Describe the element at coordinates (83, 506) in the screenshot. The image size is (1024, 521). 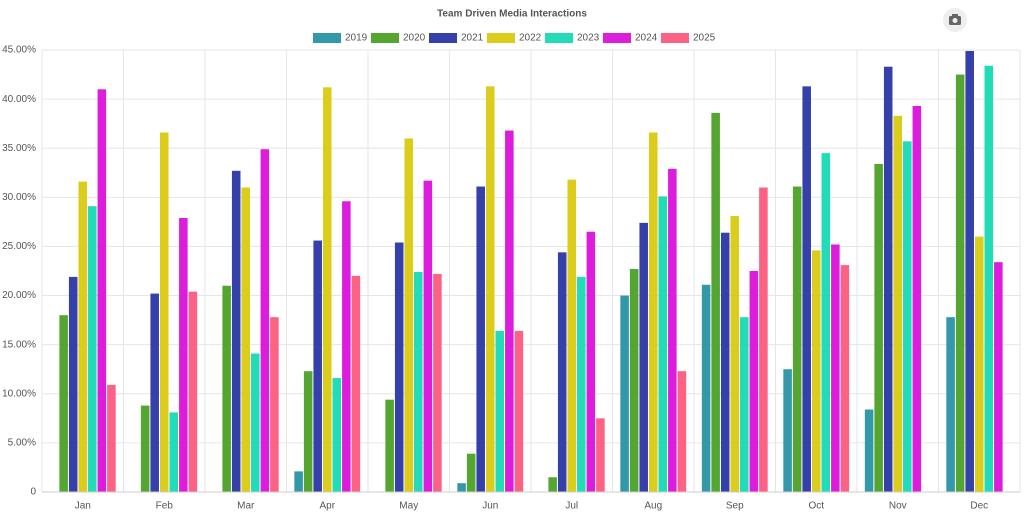
I see `x-tick-label: Jan` at that location.